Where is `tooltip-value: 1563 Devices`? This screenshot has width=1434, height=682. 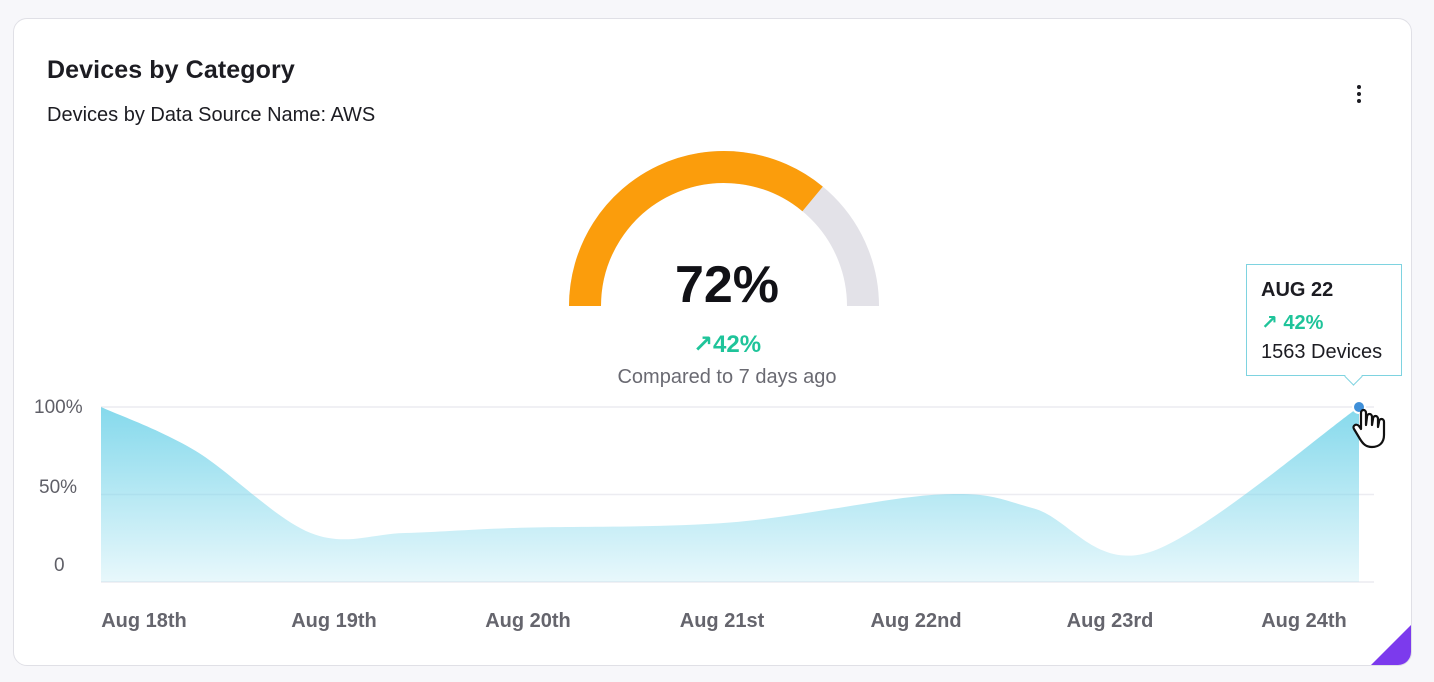 tooltip-value: 1563 Devices is located at coordinates (1322, 352).